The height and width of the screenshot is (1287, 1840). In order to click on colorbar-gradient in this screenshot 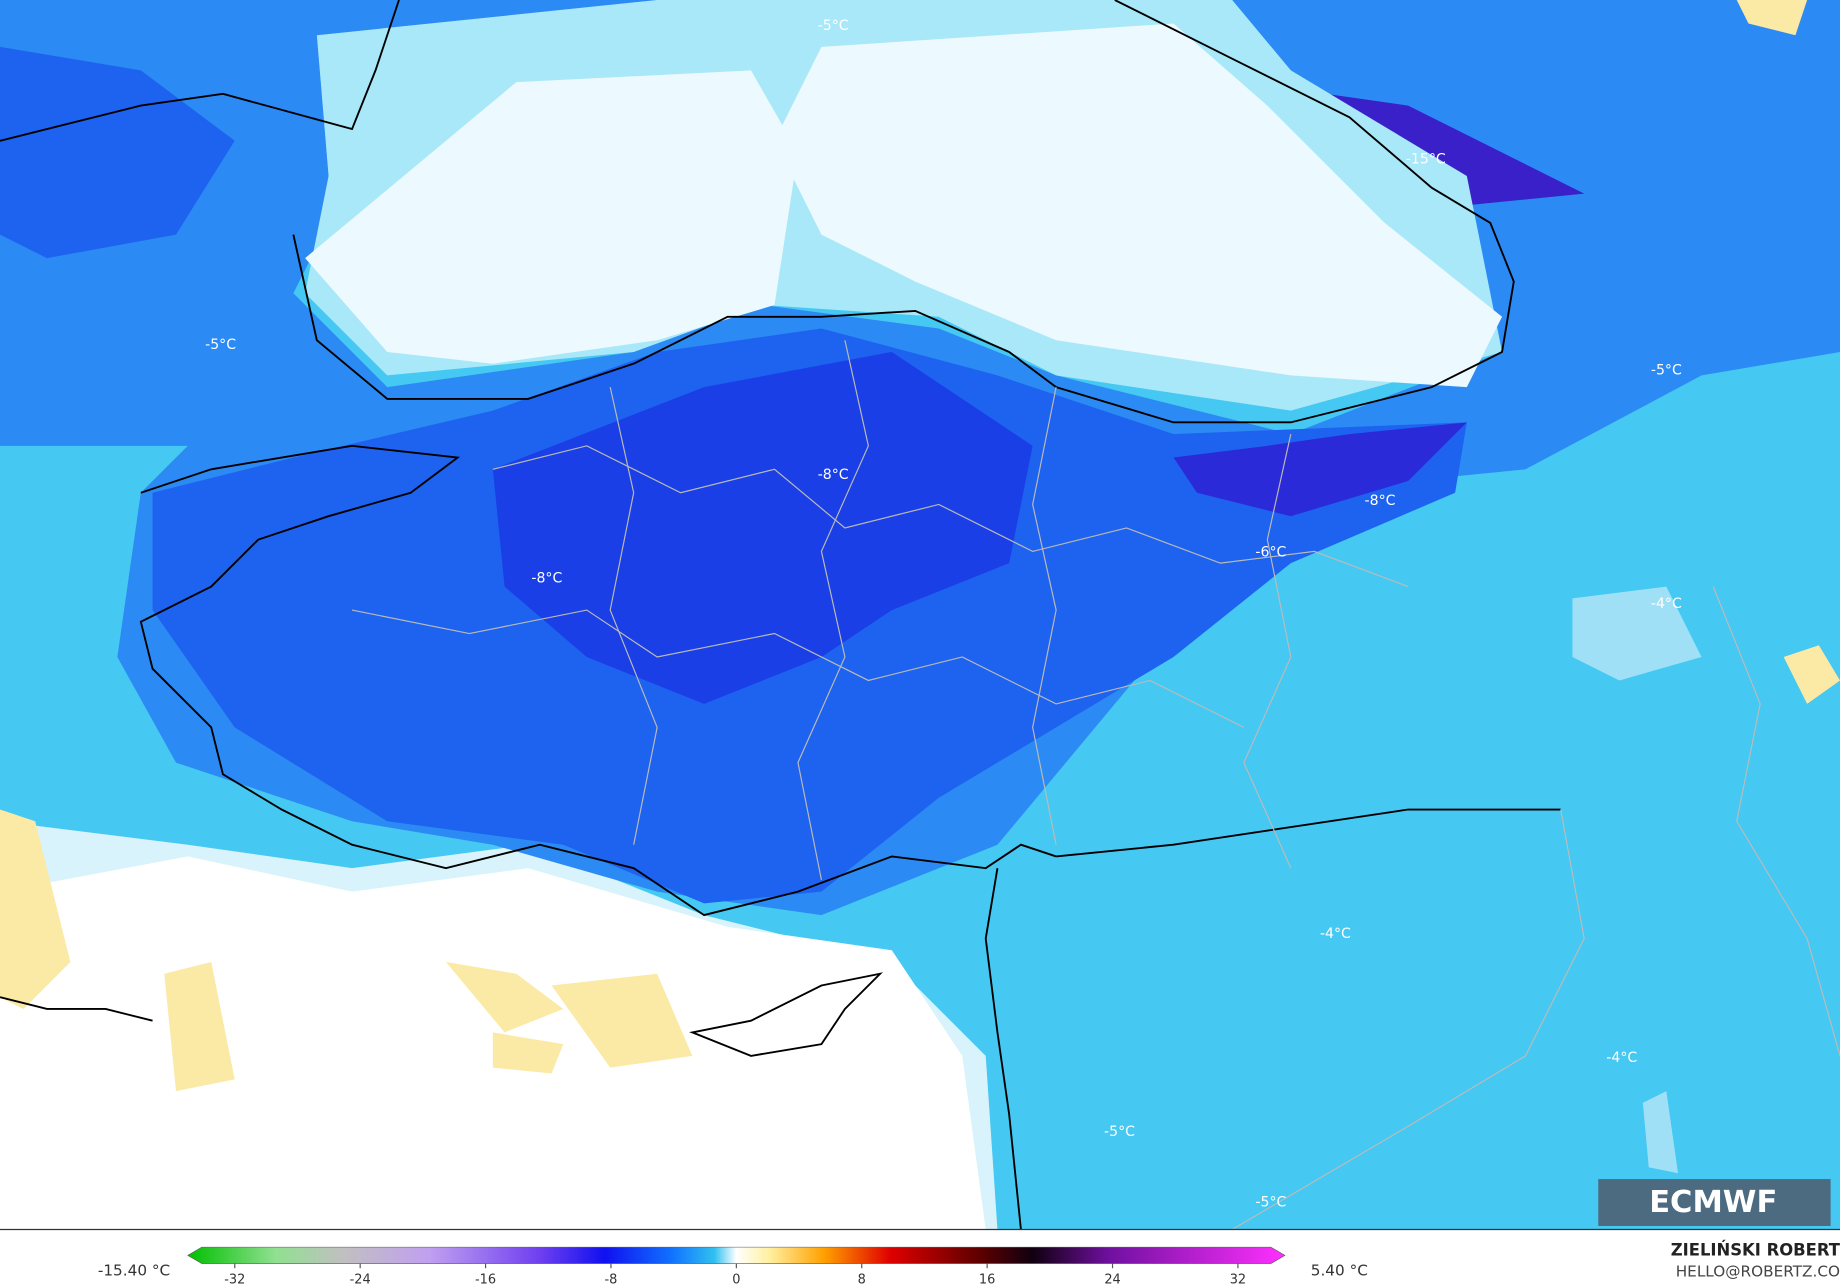, I will do `click(736, 1255)`.